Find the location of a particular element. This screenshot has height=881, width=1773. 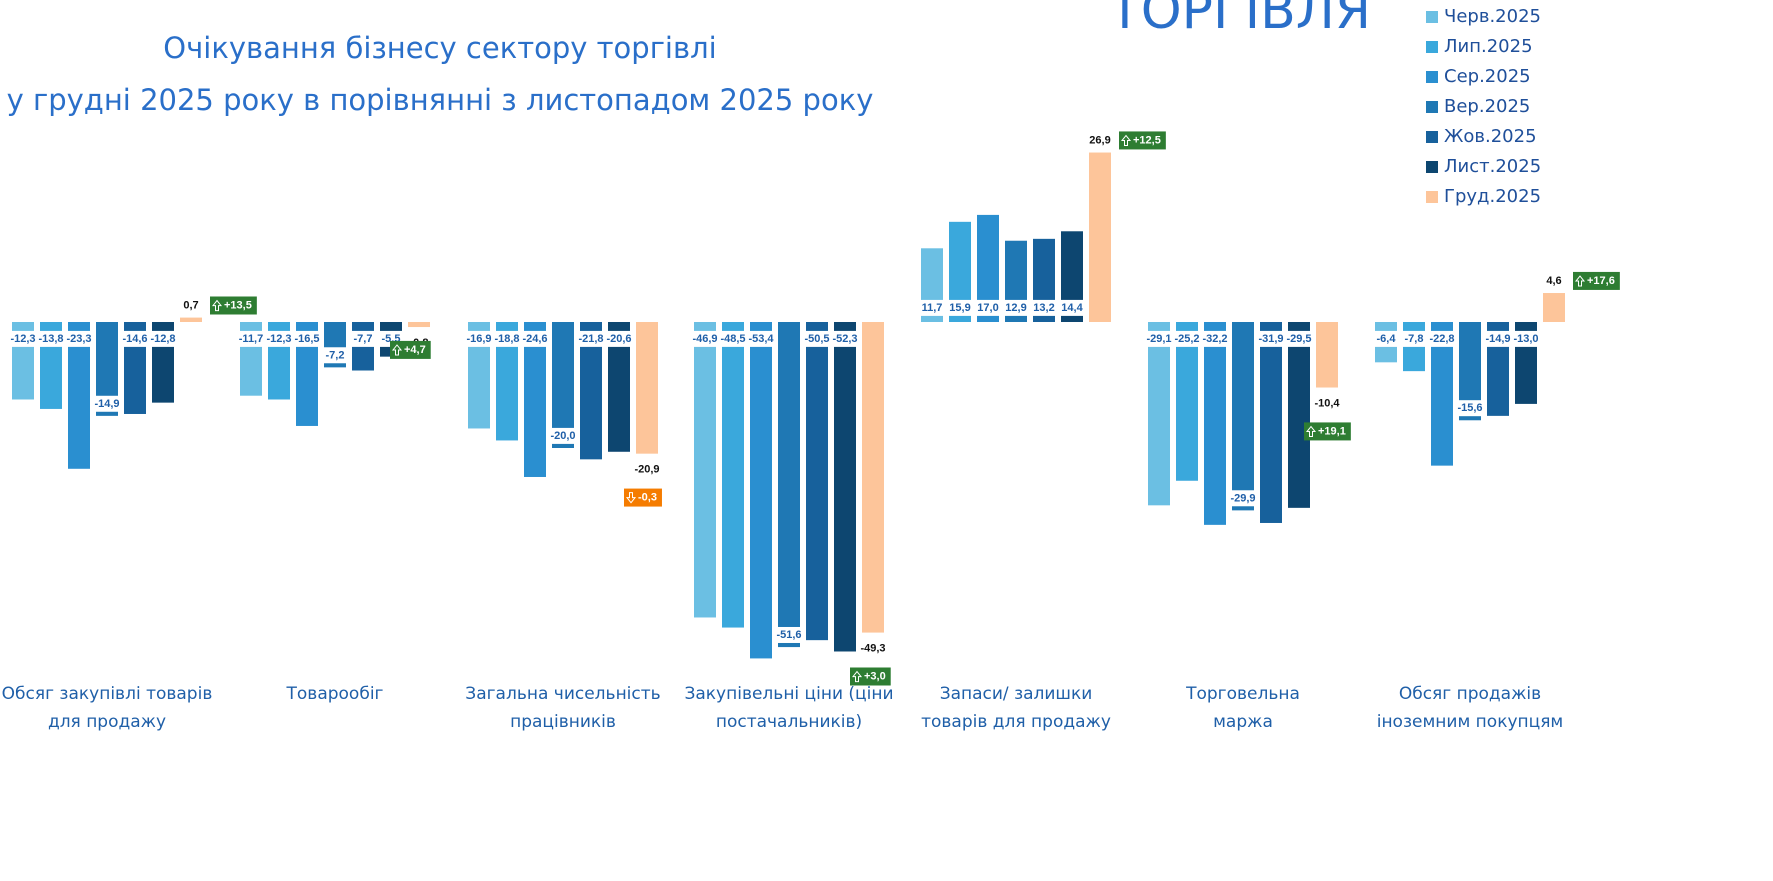

value-label: -48,5 is located at coordinates (732, 339).